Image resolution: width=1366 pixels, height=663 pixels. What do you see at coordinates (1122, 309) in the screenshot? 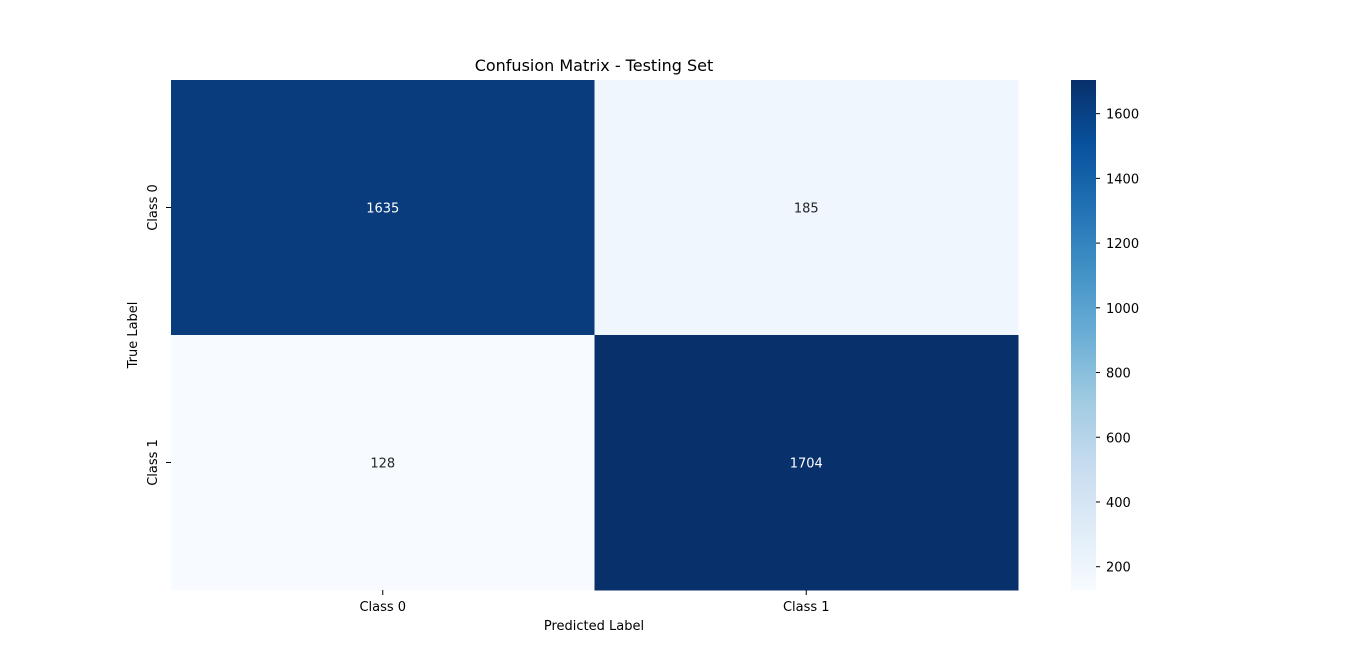
I see `colorbar-tick-label: 1000` at bounding box center [1122, 309].